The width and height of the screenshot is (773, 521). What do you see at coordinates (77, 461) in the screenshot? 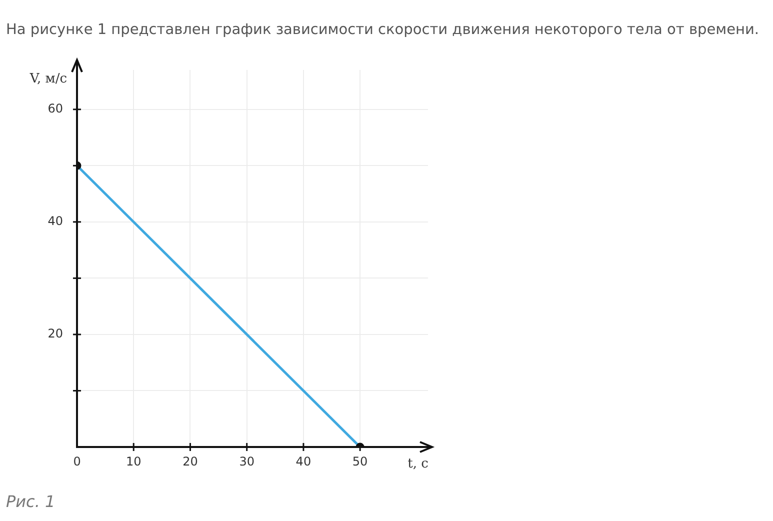
I see `x-tick-label: 0` at bounding box center [77, 461].